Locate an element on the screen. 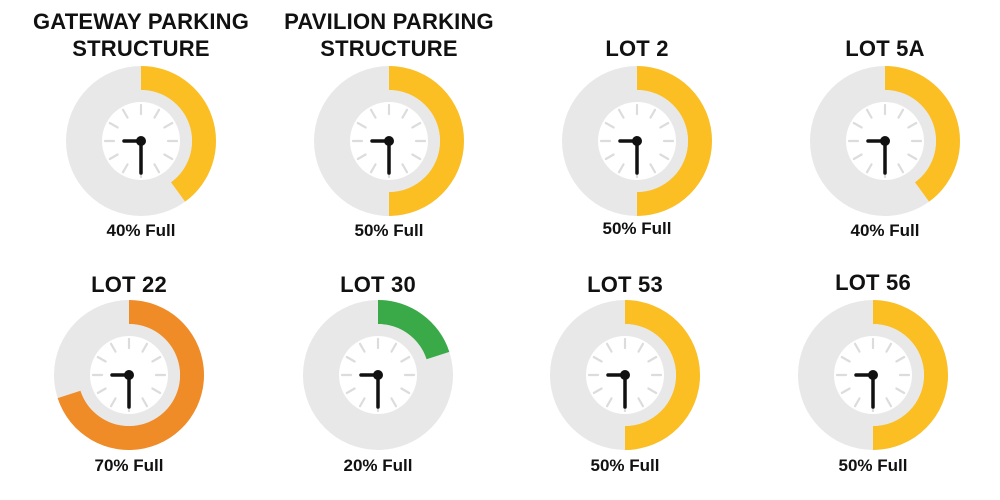  lot-card-gateway: GATEWAY PARKING STRUCTURE 40% Full is located at coordinates (141, 128).